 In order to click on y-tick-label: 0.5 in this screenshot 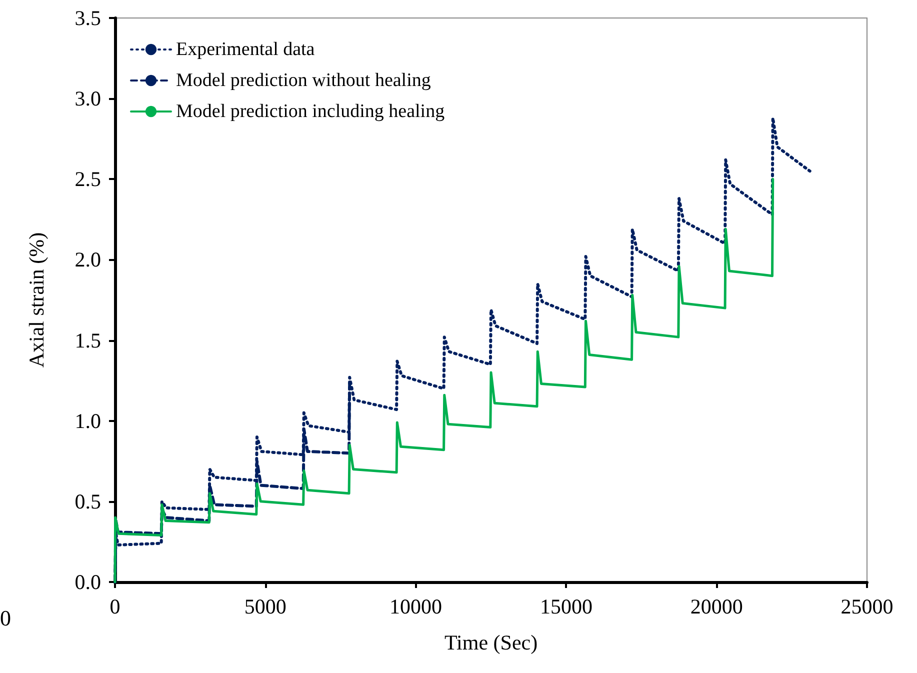, I will do `click(87, 501)`.